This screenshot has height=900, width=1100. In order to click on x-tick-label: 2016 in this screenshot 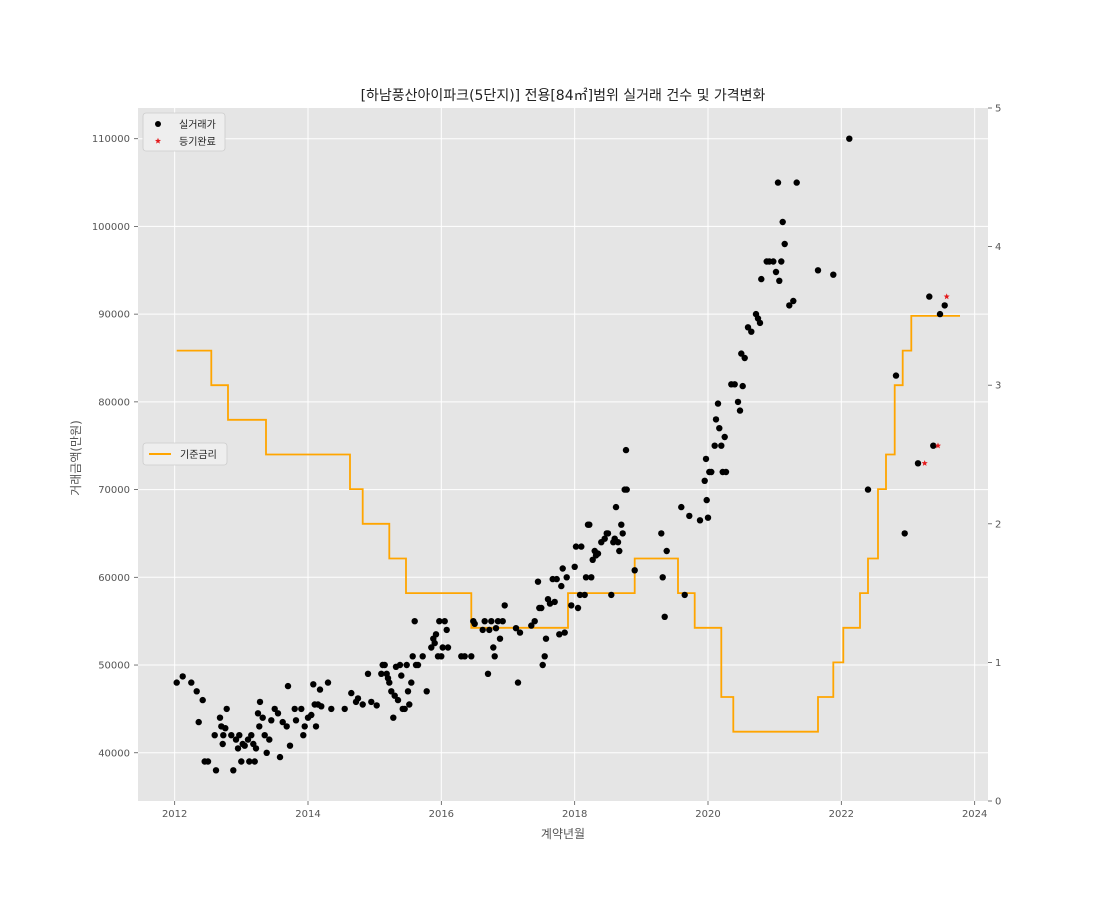, I will do `click(441, 814)`.